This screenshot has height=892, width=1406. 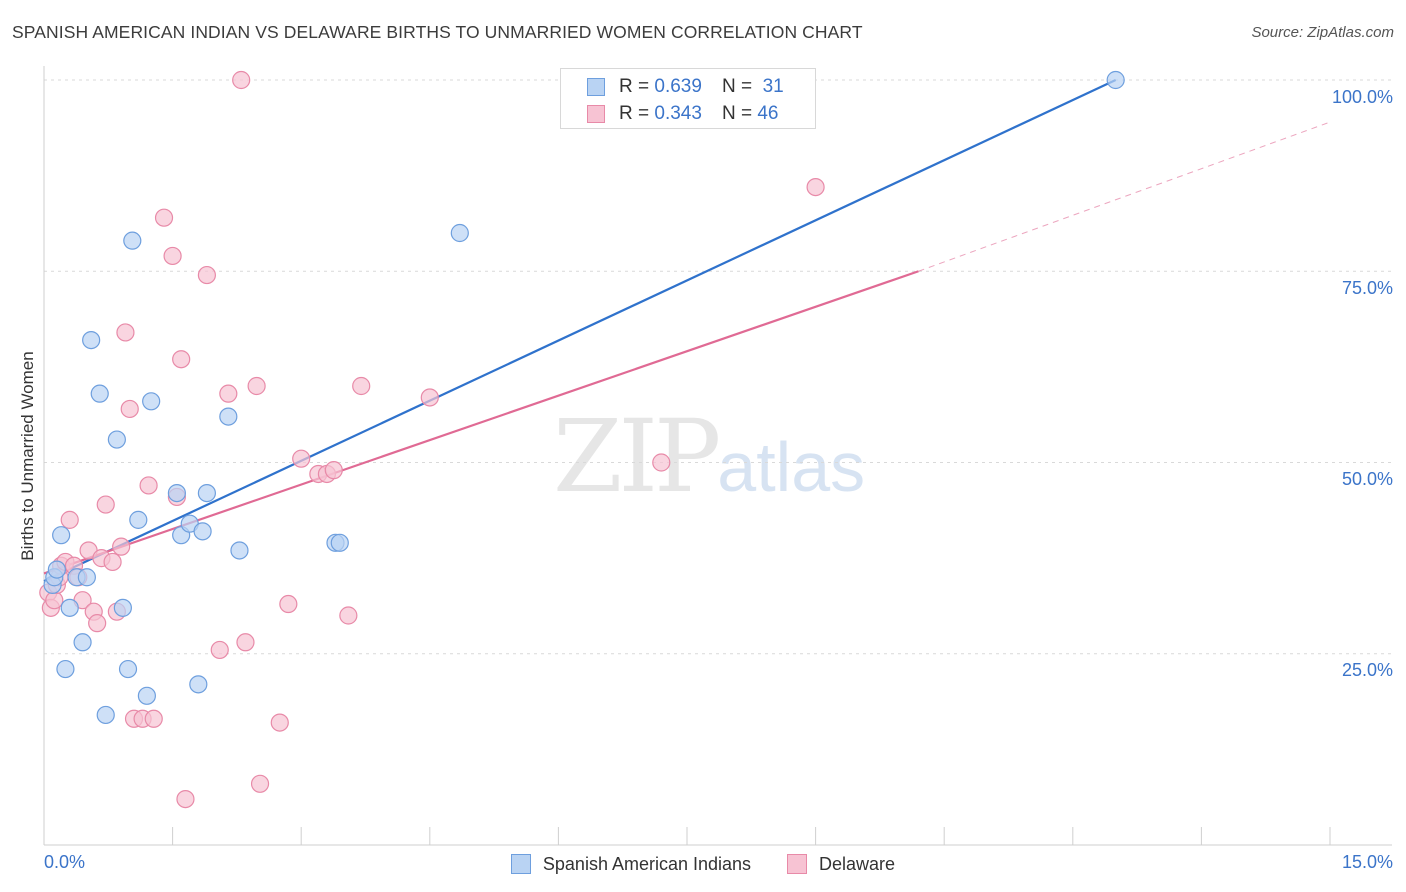 What do you see at coordinates (1124, 196) in the screenshot?
I see `trend-extension-delaware` at bounding box center [1124, 196].